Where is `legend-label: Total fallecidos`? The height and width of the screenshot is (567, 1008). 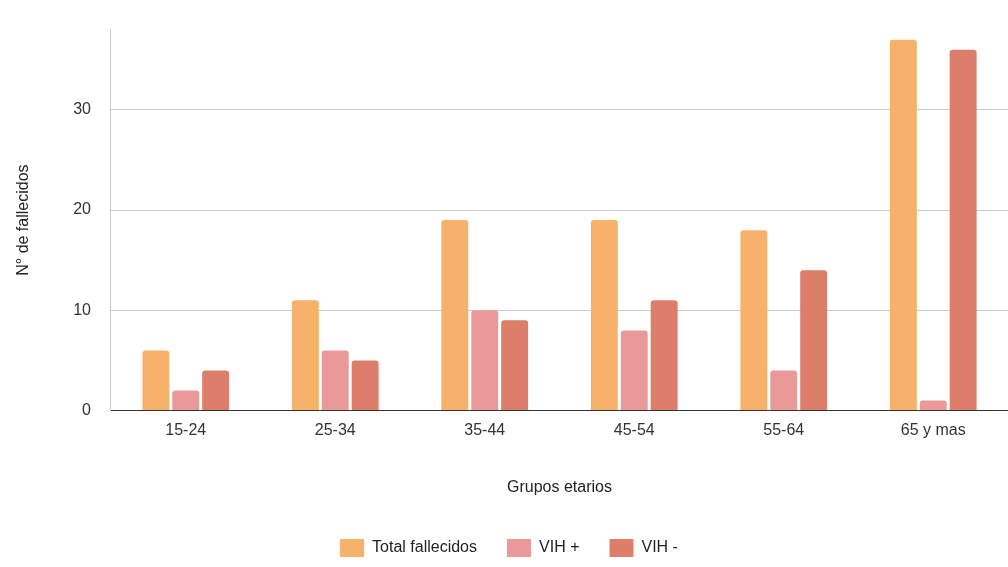 legend-label: Total fallecidos is located at coordinates (425, 547).